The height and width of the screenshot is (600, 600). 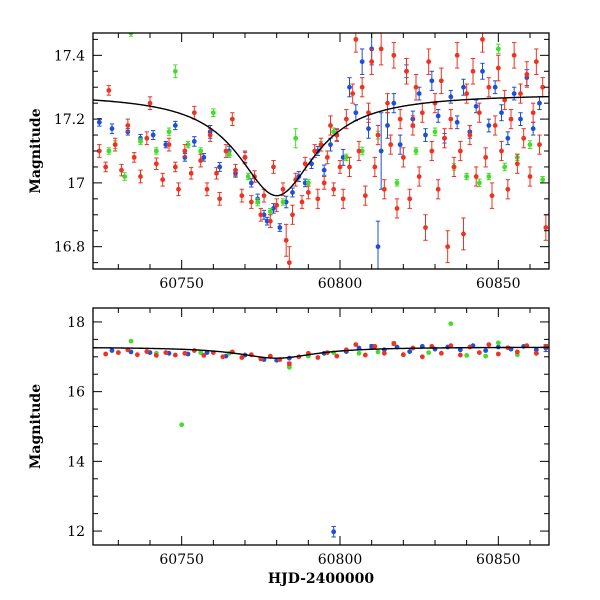 What do you see at coordinates (340, 560) in the screenshot?
I see `x-tick-label: 60800` at bounding box center [340, 560].